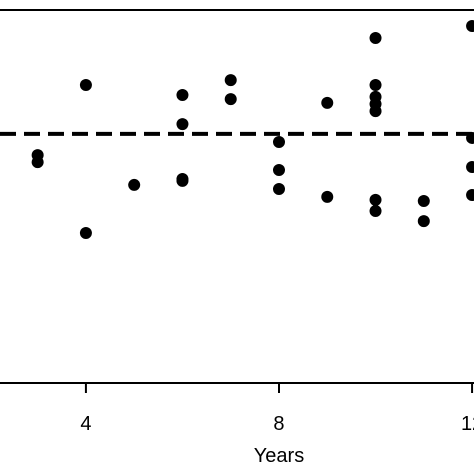 The width and height of the screenshot is (474, 474). Describe the element at coordinates (467, 424) in the screenshot. I see `x-tick-label: 12` at that location.